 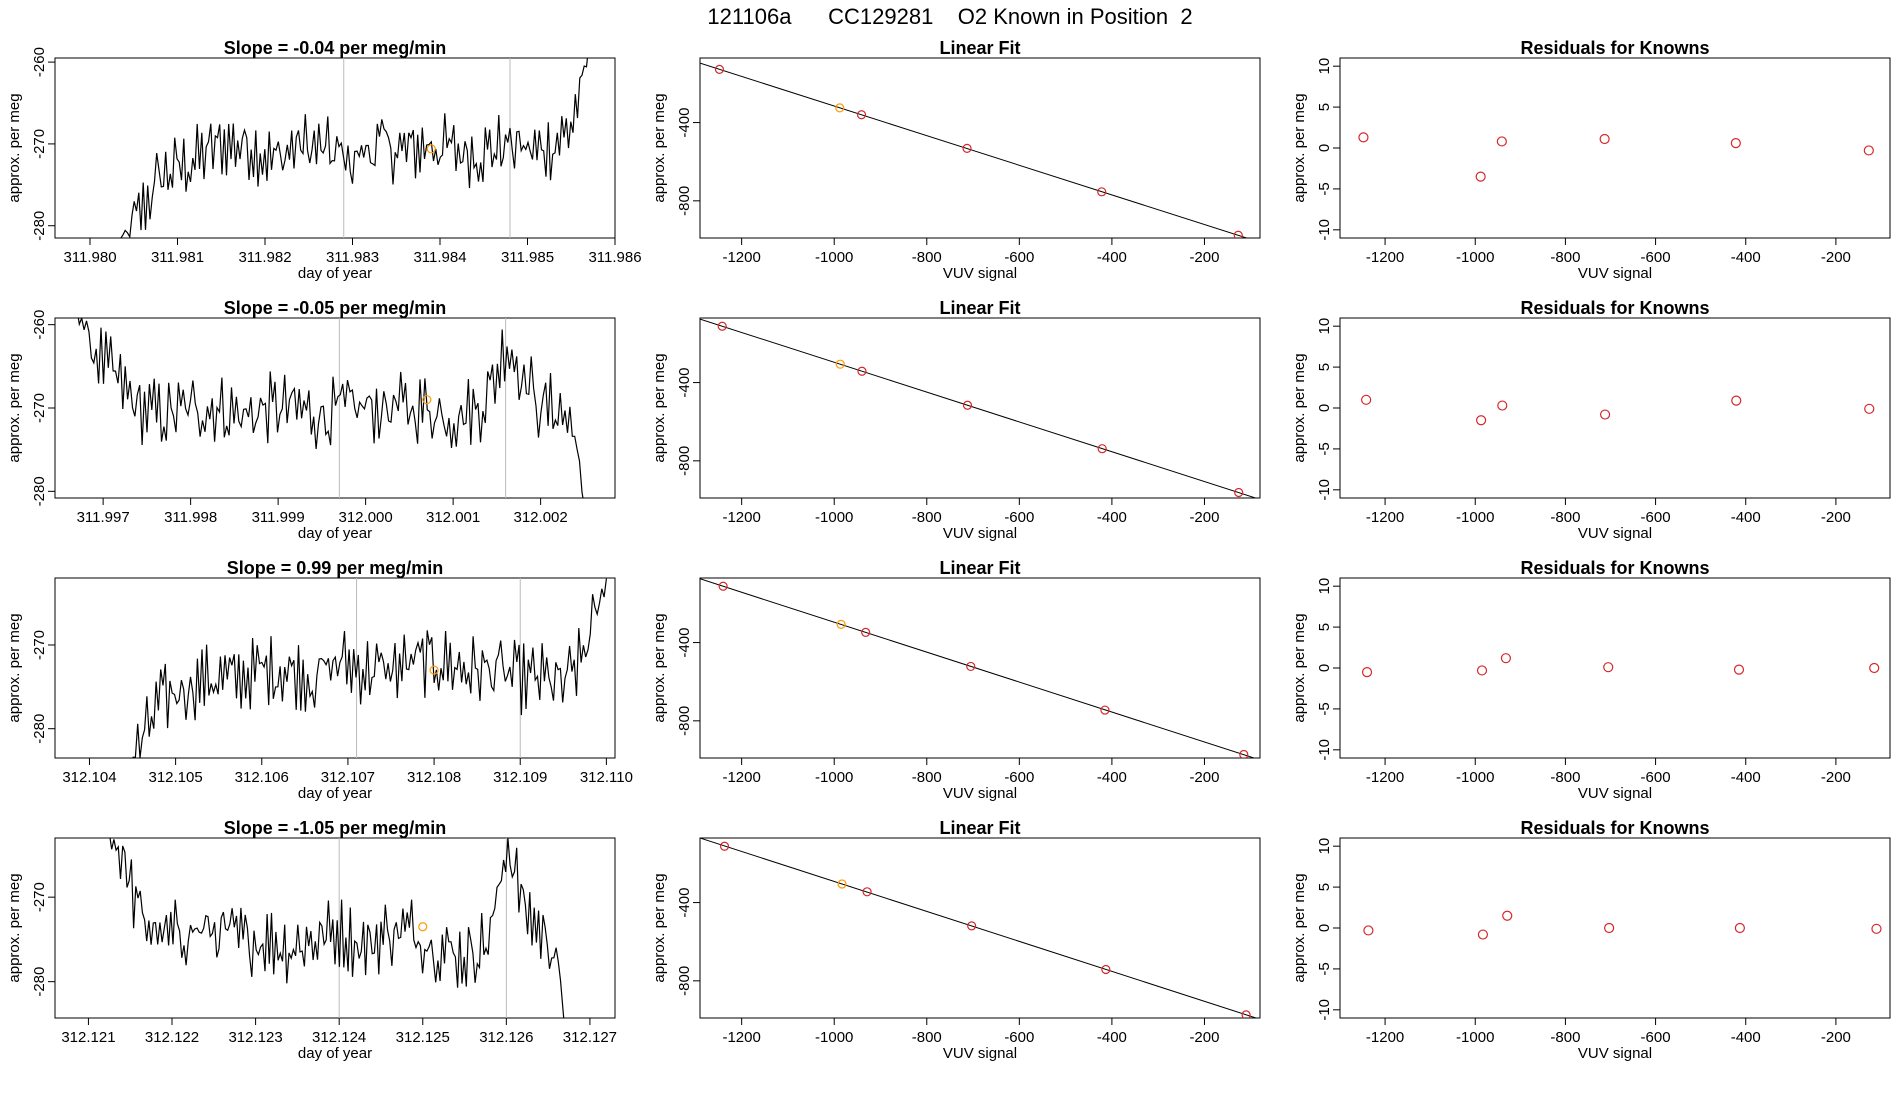 What do you see at coordinates (520, 777) in the screenshot?
I see `x-tick-label: 312.109` at bounding box center [520, 777].